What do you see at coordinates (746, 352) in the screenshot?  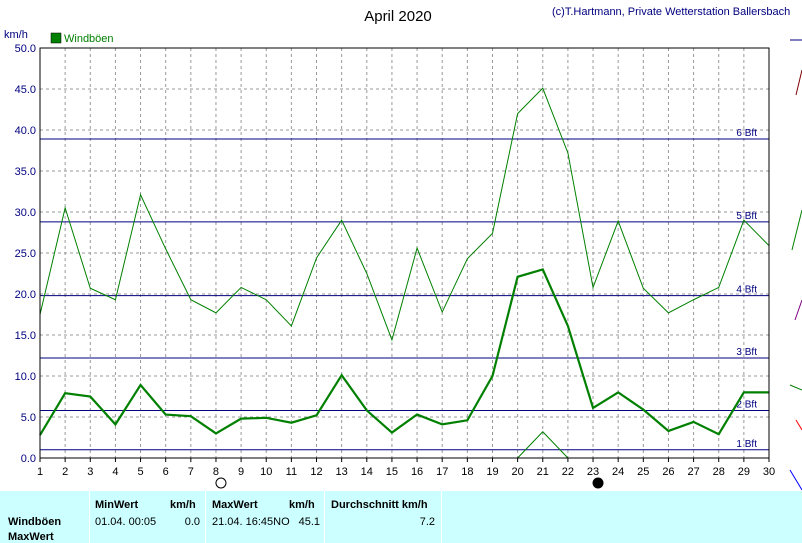 I see `beaufort-label: 3 Bft` at bounding box center [746, 352].